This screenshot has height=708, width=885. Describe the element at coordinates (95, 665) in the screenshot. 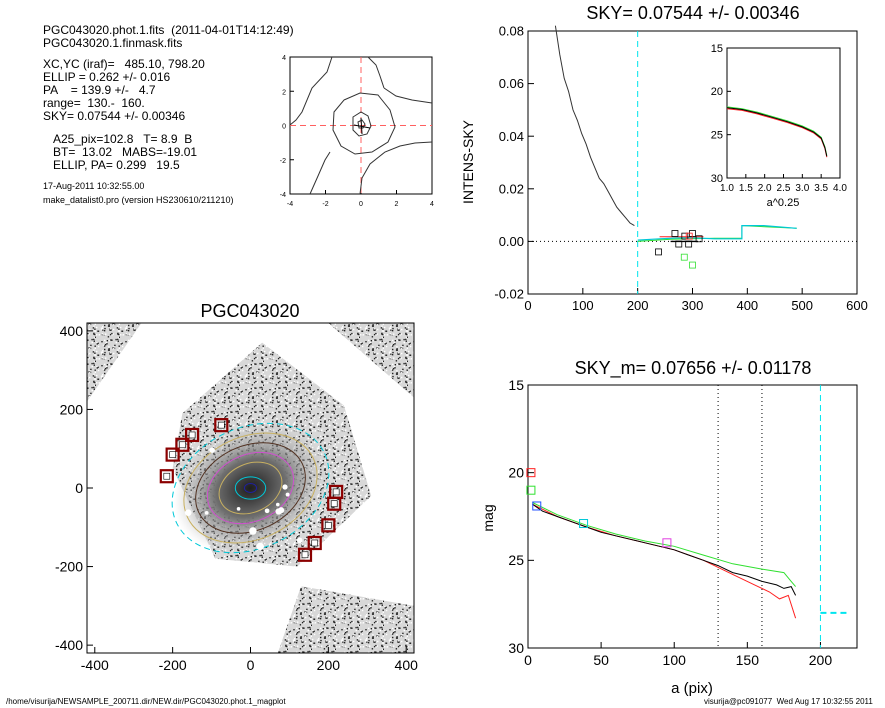

I see `image-x-label: -400` at that location.